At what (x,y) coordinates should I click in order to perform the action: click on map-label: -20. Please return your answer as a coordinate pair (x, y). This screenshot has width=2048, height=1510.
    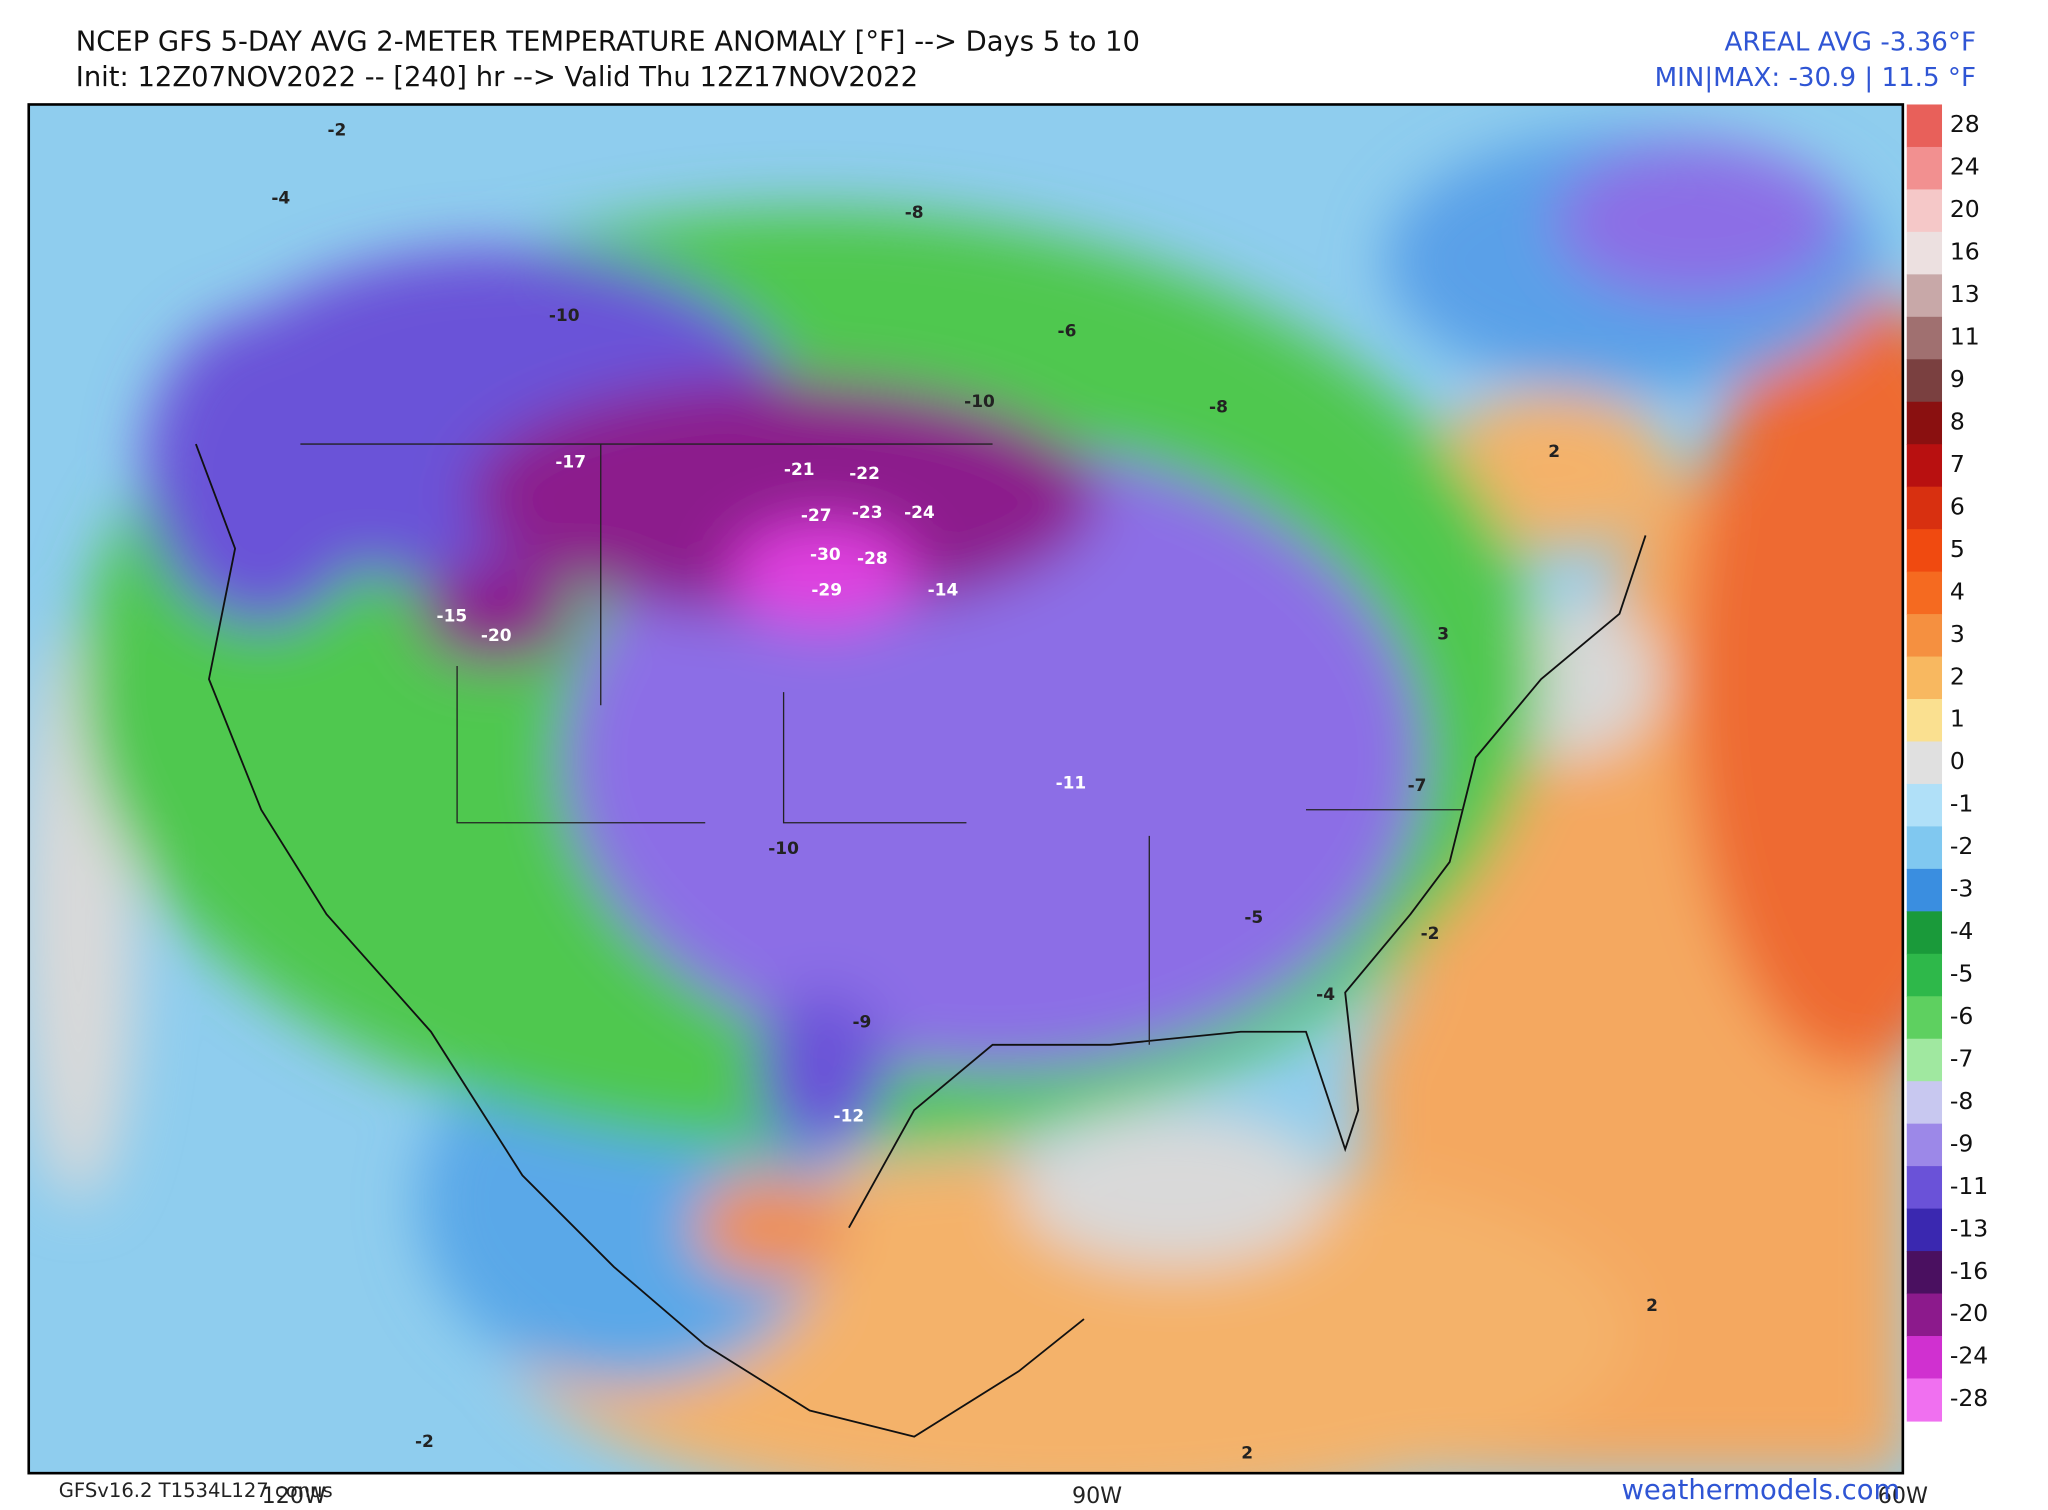
    Looking at the image, I should click on (496, 636).